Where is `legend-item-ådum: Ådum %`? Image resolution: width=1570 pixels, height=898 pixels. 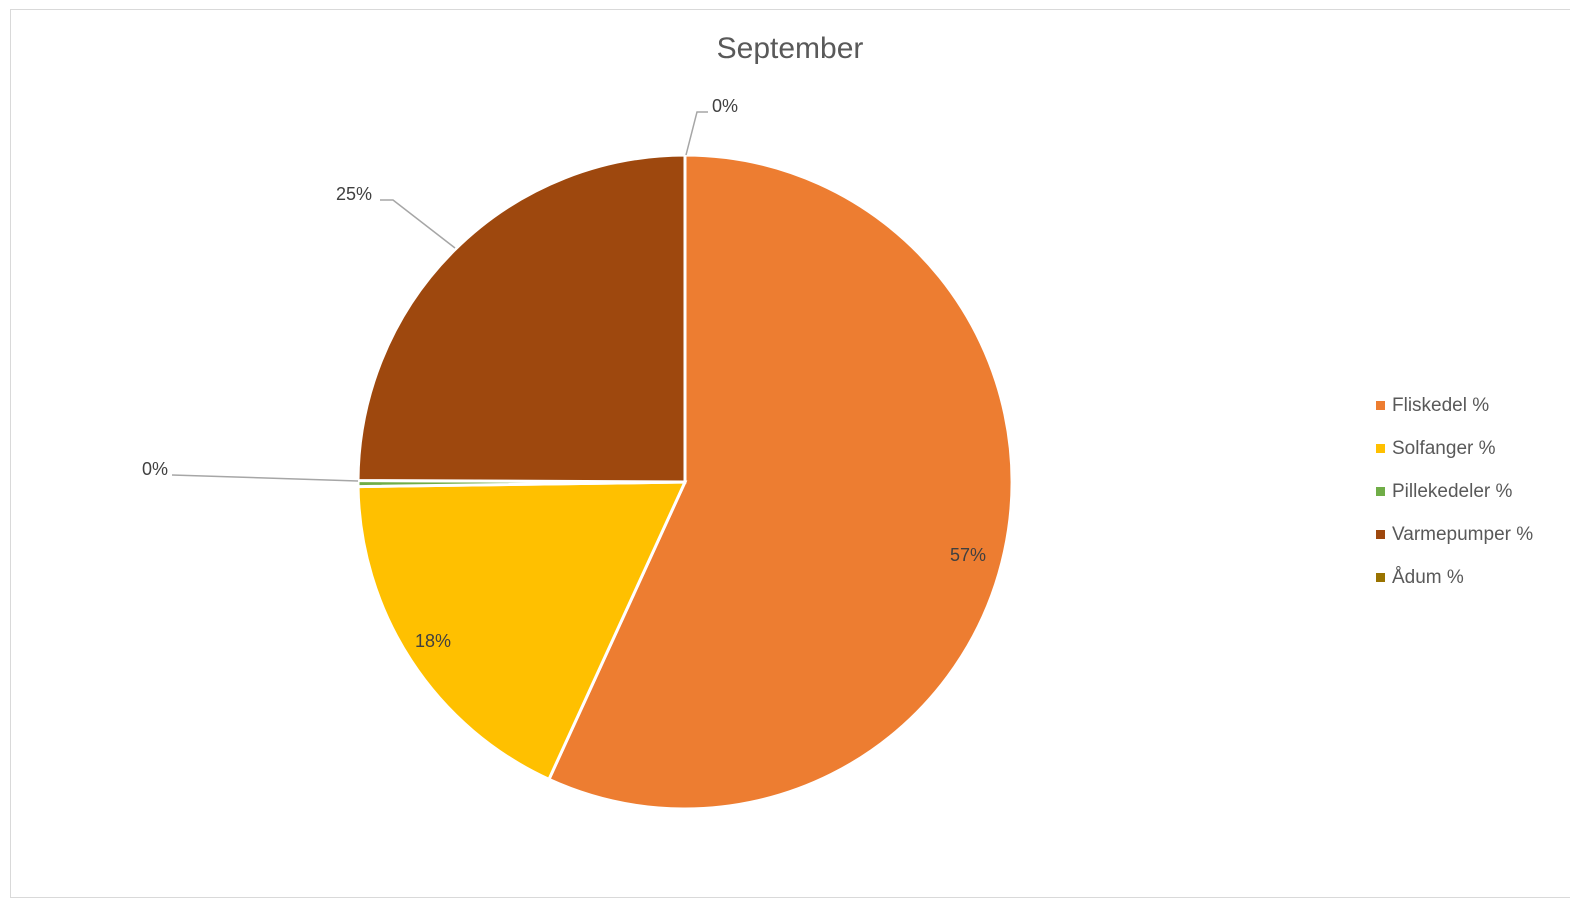 legend-item-ådum: Ådum % is located at coordinates (1454, 577).